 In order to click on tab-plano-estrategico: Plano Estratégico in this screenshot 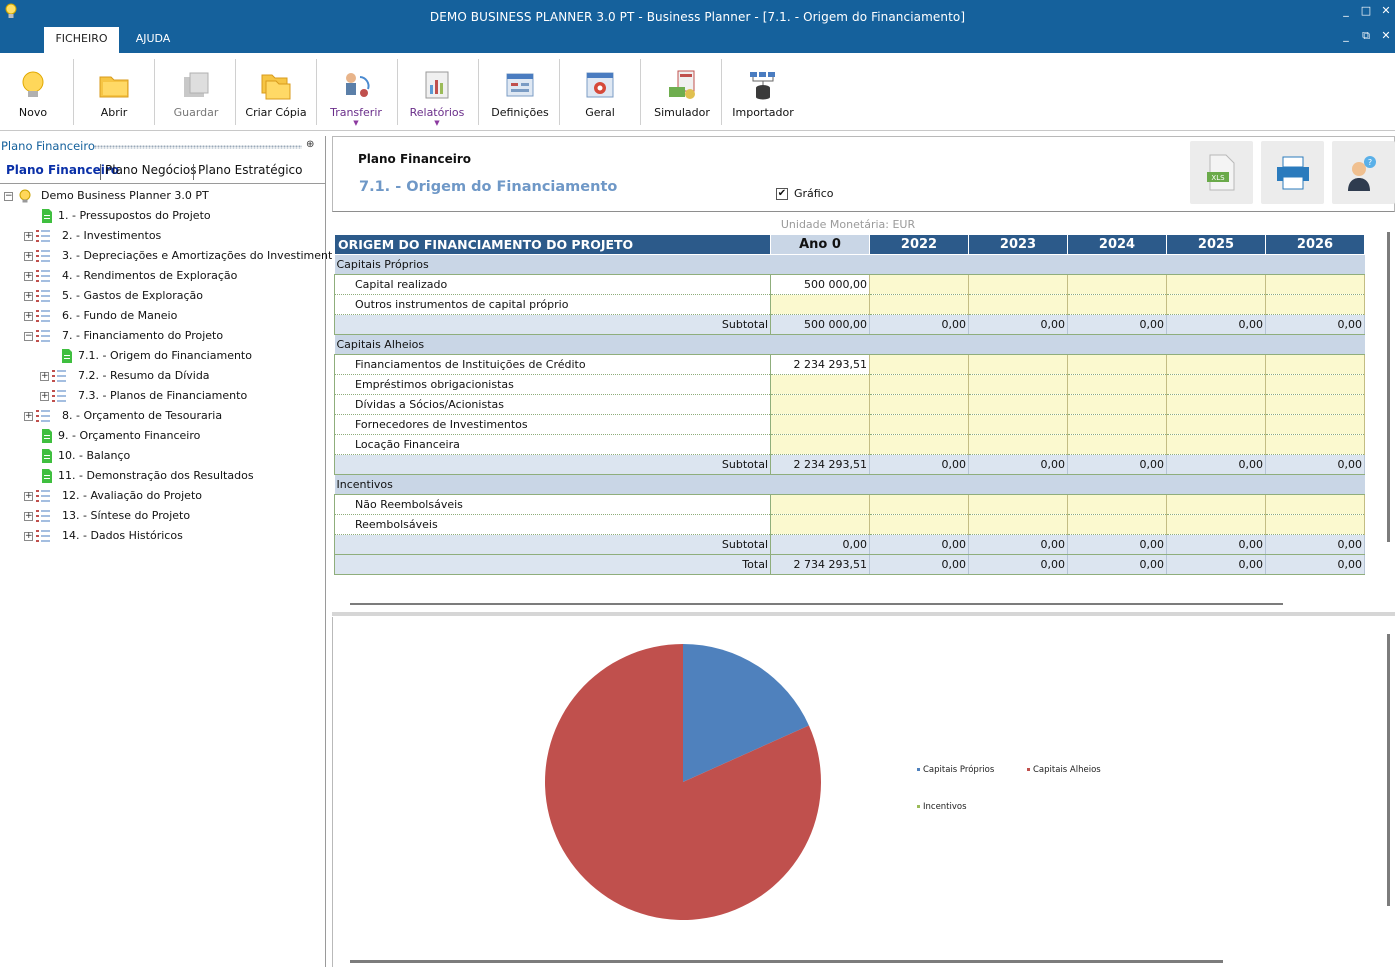, I will do `click(250, 170)`.